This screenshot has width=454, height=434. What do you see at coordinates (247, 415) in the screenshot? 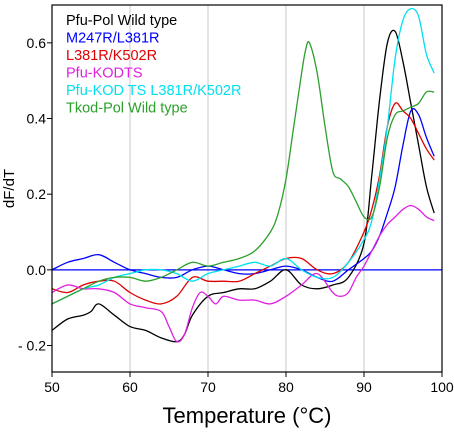
I see `x-axis-title: Temperature (°C)` at bounding box center [247, 415].